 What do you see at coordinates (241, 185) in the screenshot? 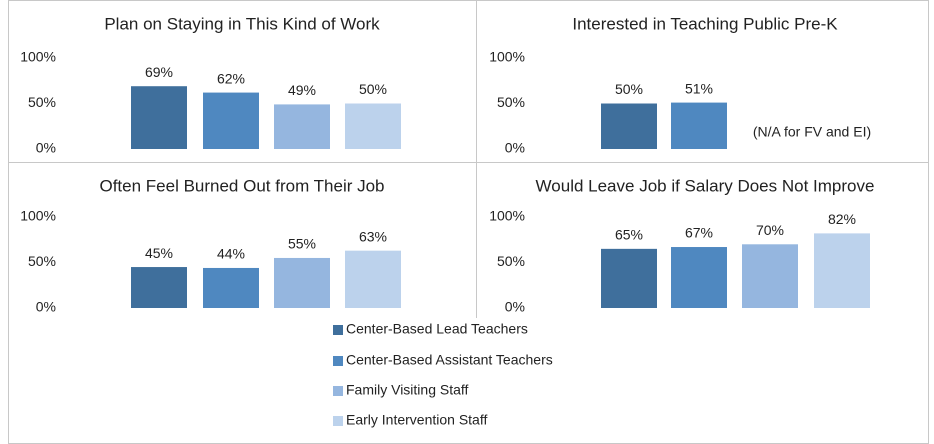
I see `chart-title: Often Feel Burned Out from Their Job` at bounding box center [241, 185].